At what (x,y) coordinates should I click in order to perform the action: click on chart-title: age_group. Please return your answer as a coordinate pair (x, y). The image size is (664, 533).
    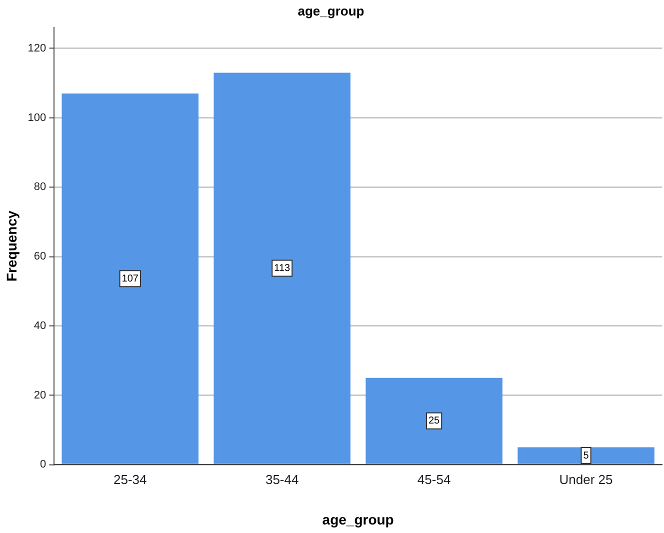
    Looking at the image, I should click on (331, 10).